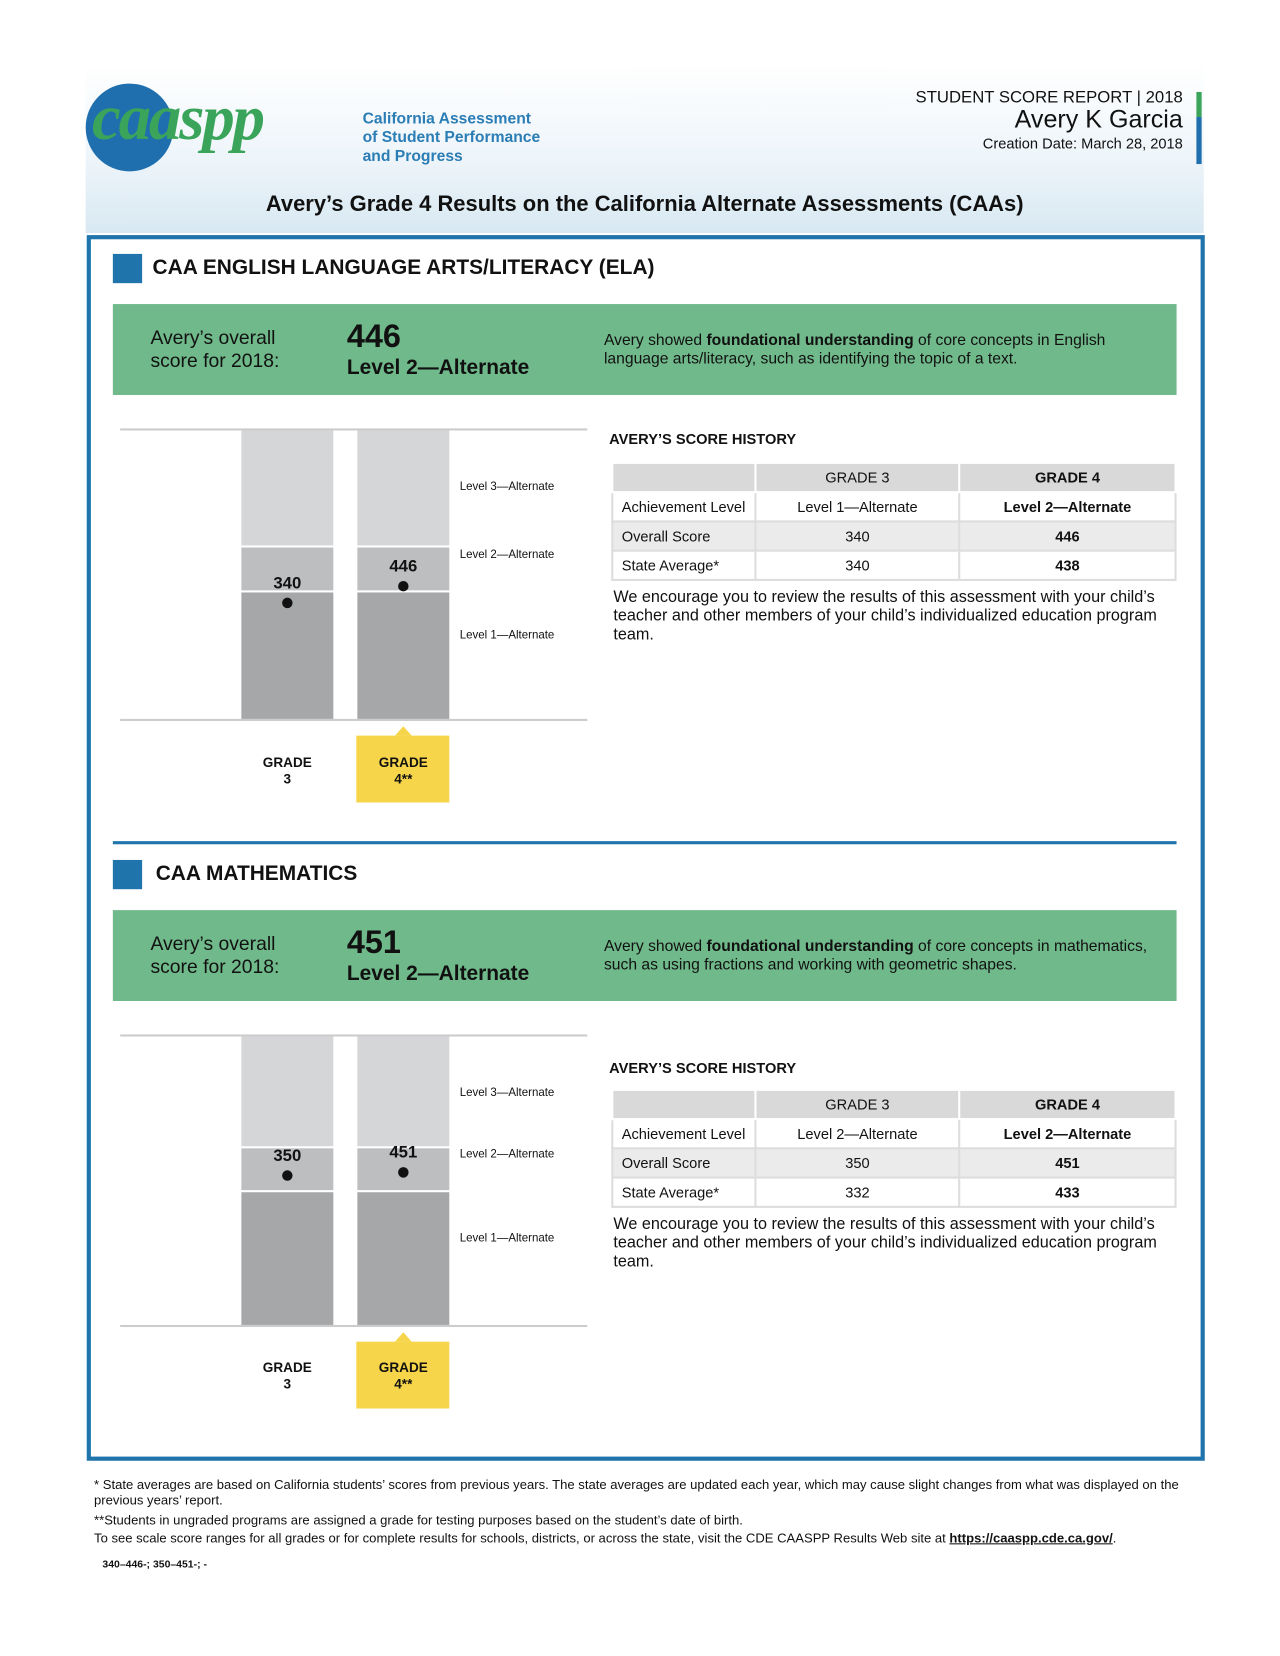 This screenshot has height=1656, width=1280. I want to click on history-row: State Average* 332 433, so click(894, 1192).